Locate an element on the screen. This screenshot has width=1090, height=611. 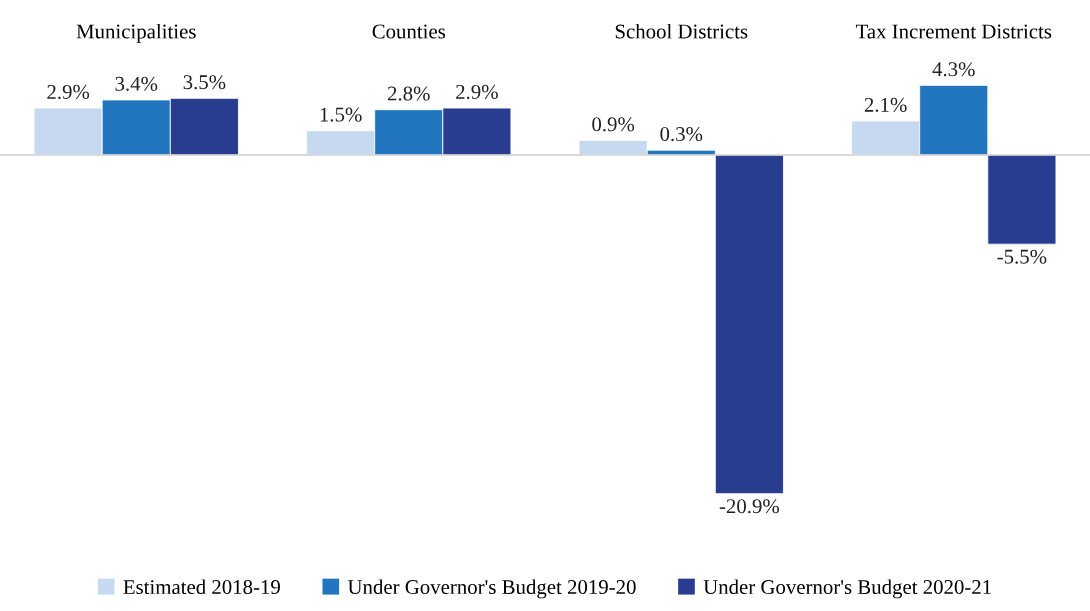
data-label: -5.5% is located at coordinates (1022, 256).